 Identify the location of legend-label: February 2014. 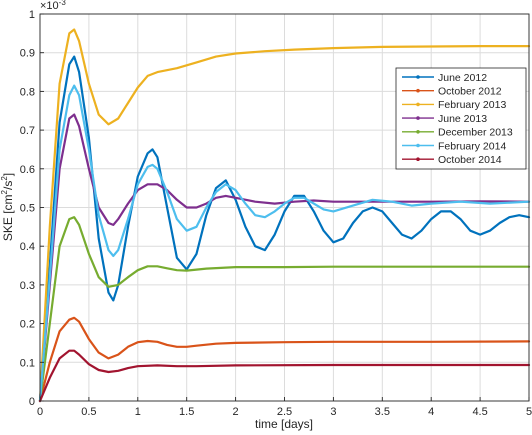
(472, 146).